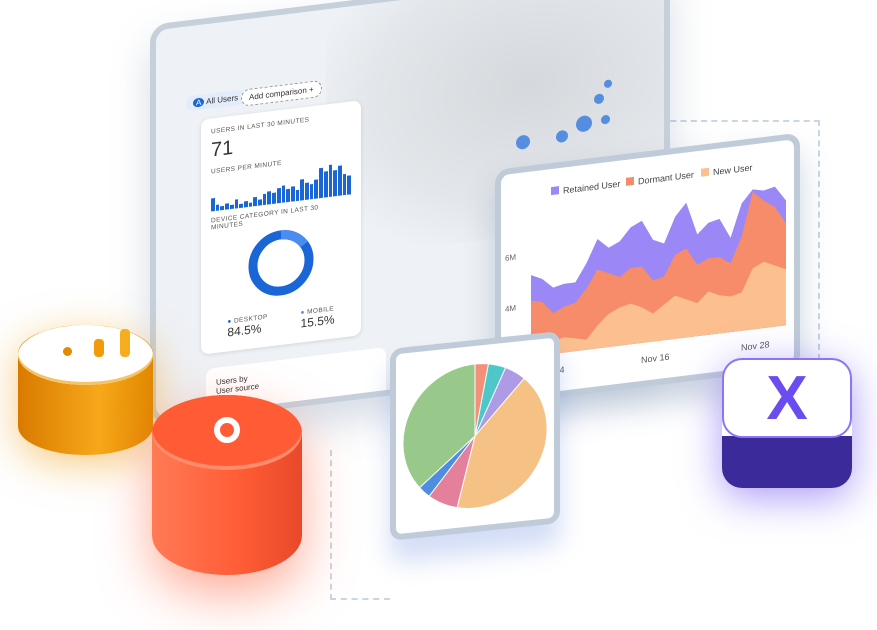  I want to click on device-donut, so click(281, 263).